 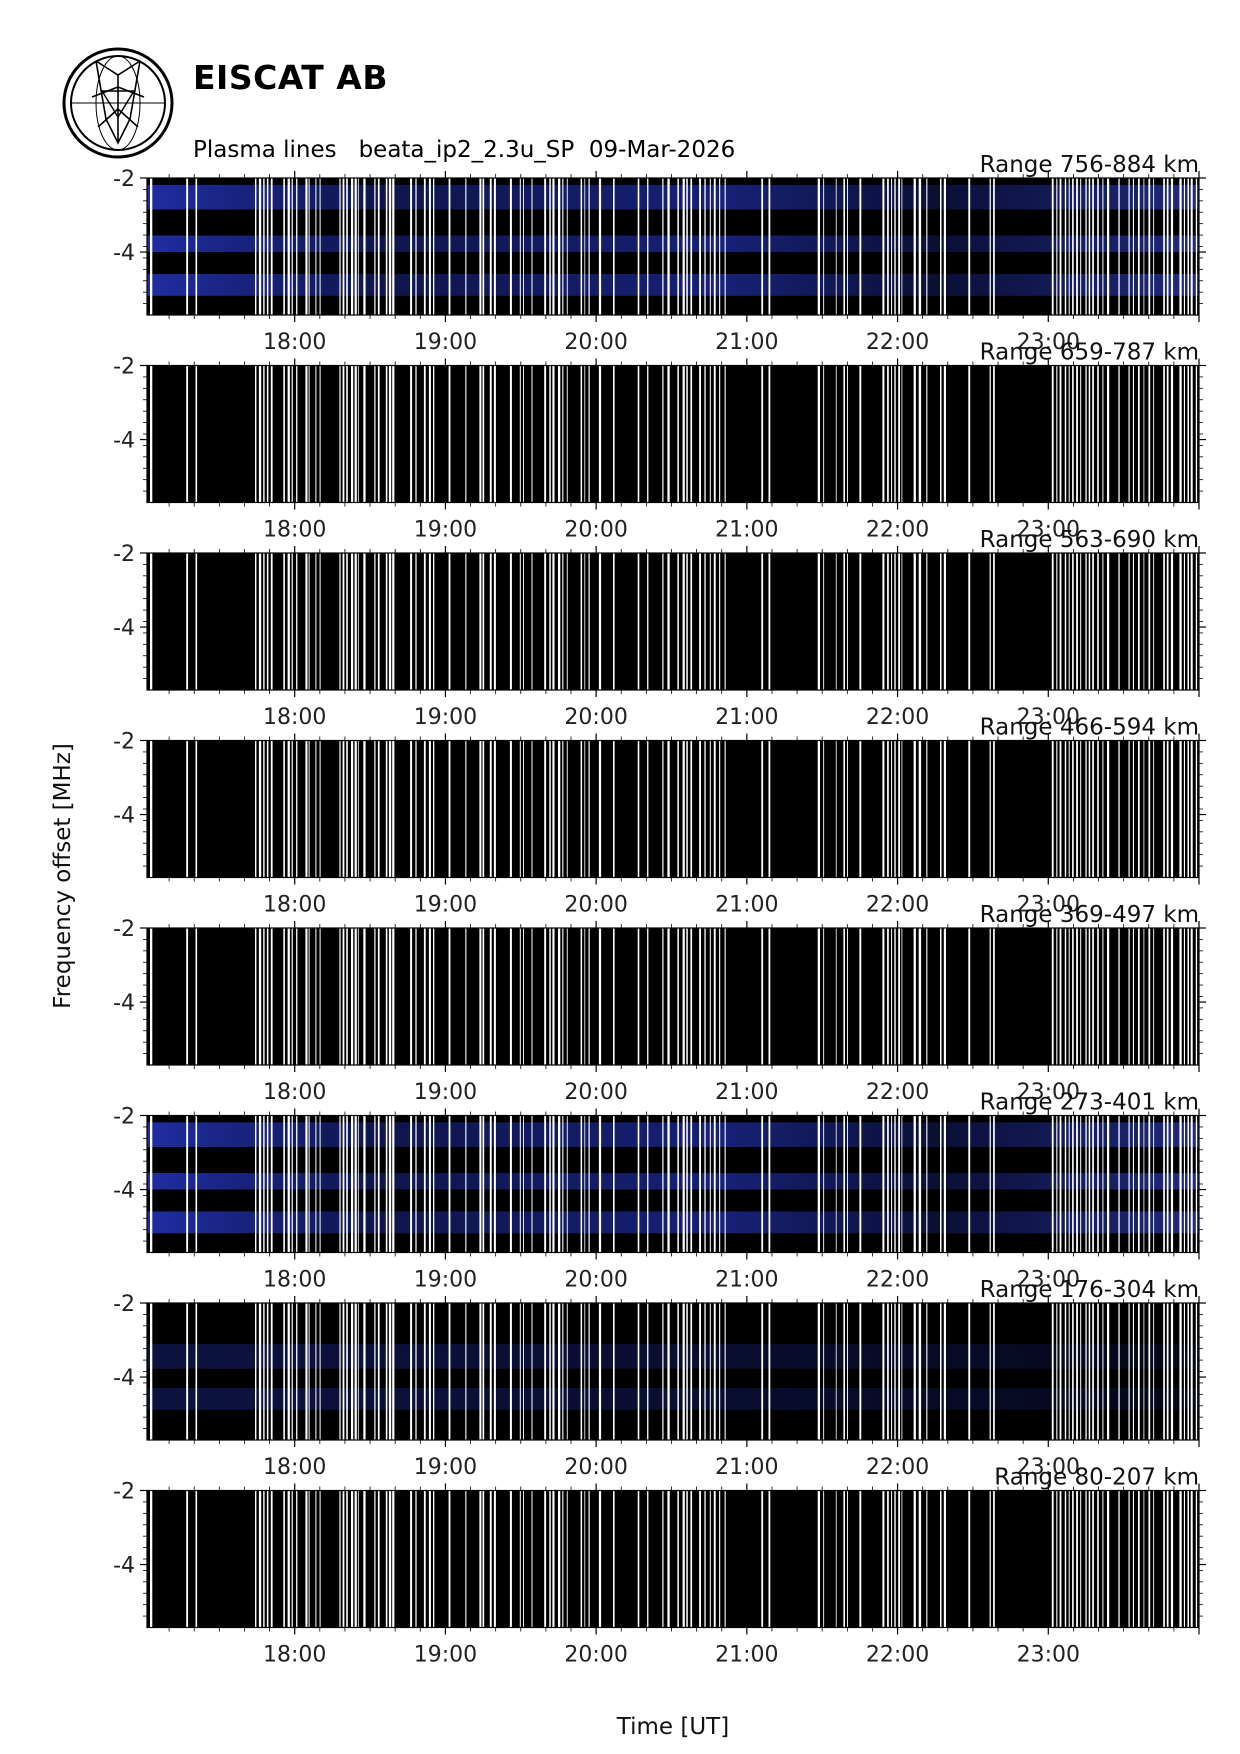 What do you see at coordinates (595, 1280) in the screenshot?
I see `x-tick-label: 20:00` at bounding box center [595, 1280].